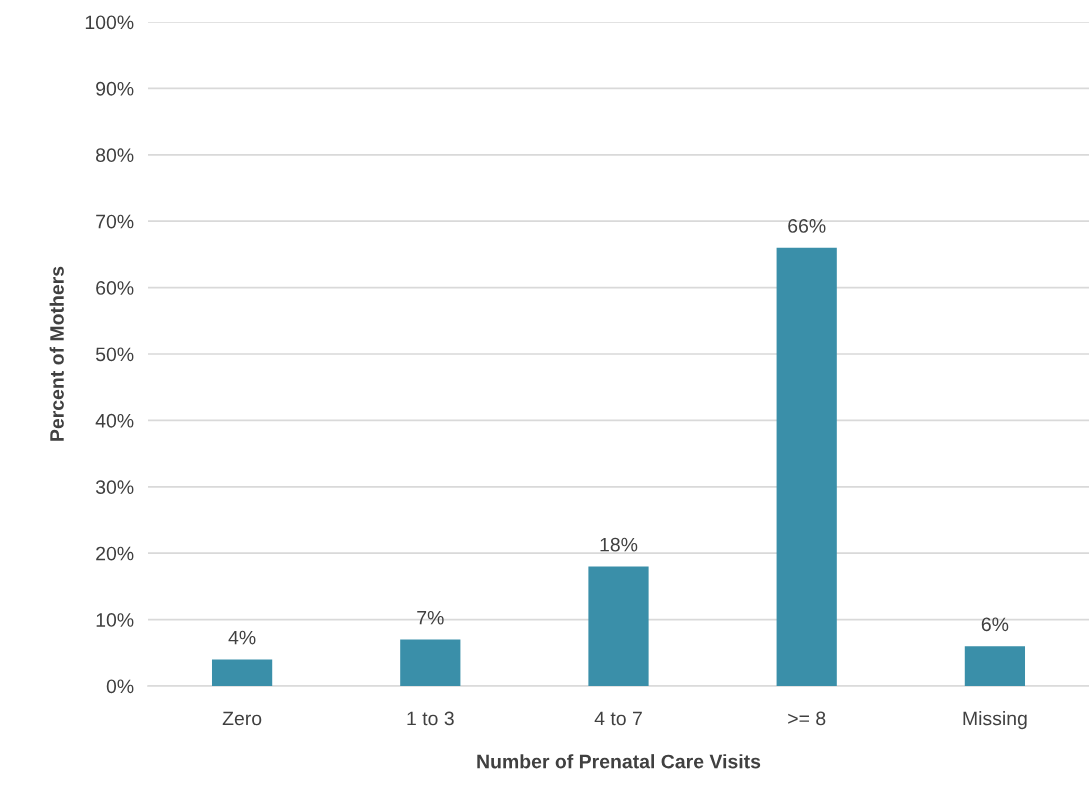 This screenshot has height=792, width=1089. I want to click on y-tick-label: 50%, so click(114, 354).